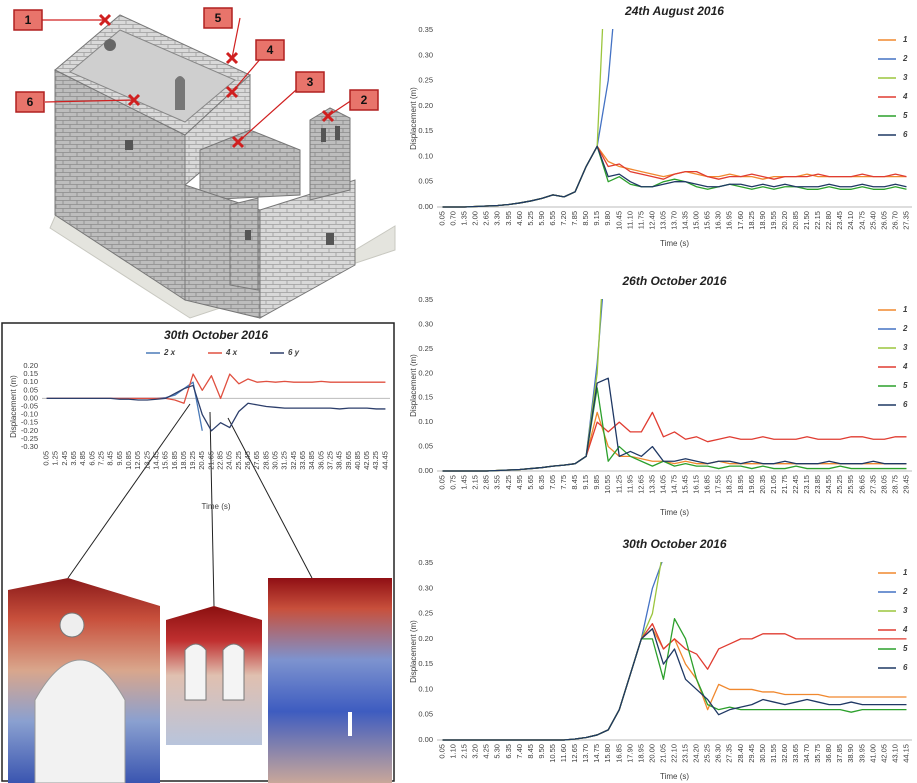 This screenshot has width=917, height=783. Describe the element at coordinates (486, 482) in the screenshot. I see `x-tick-label: 2.85` at that location.